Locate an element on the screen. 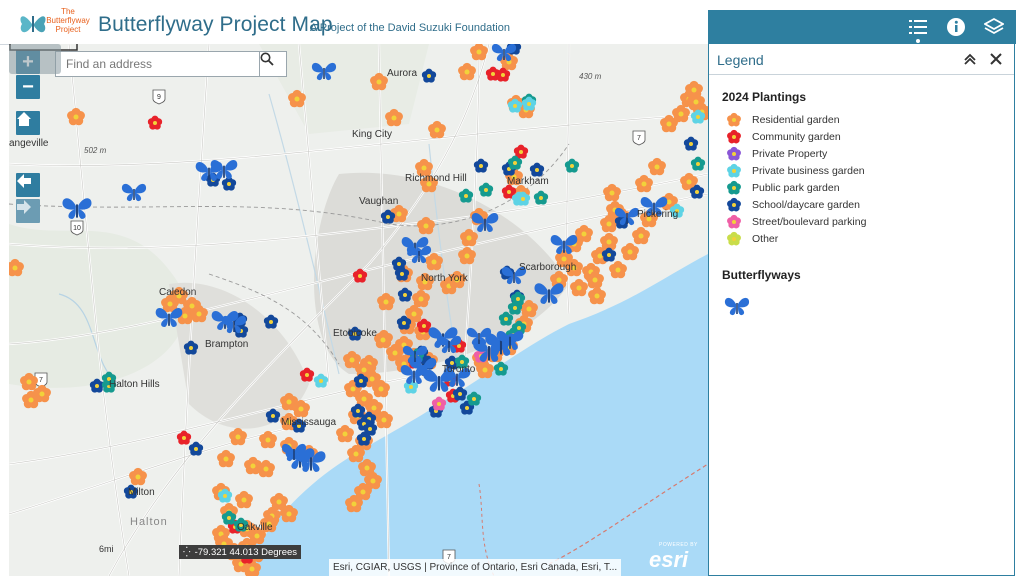 Image resolution: width=1024 pixels, height=585 pixels. butterfly-symbol is located at coordinates (737, 306).